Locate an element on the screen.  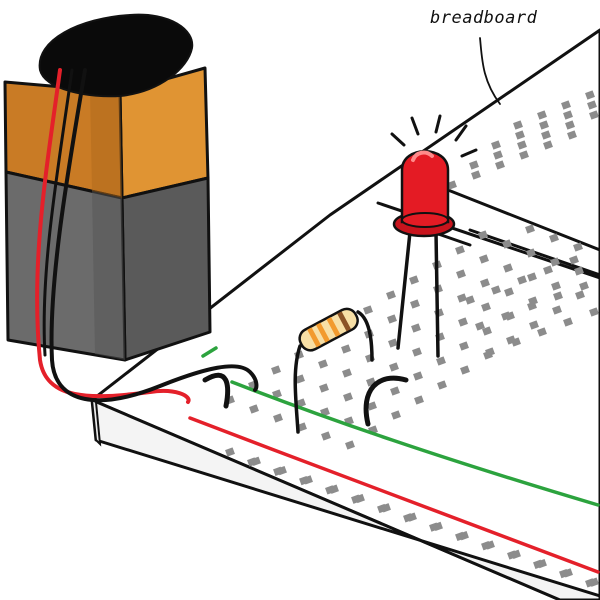
resistor-lead-right is located at coordinates (365, 336).